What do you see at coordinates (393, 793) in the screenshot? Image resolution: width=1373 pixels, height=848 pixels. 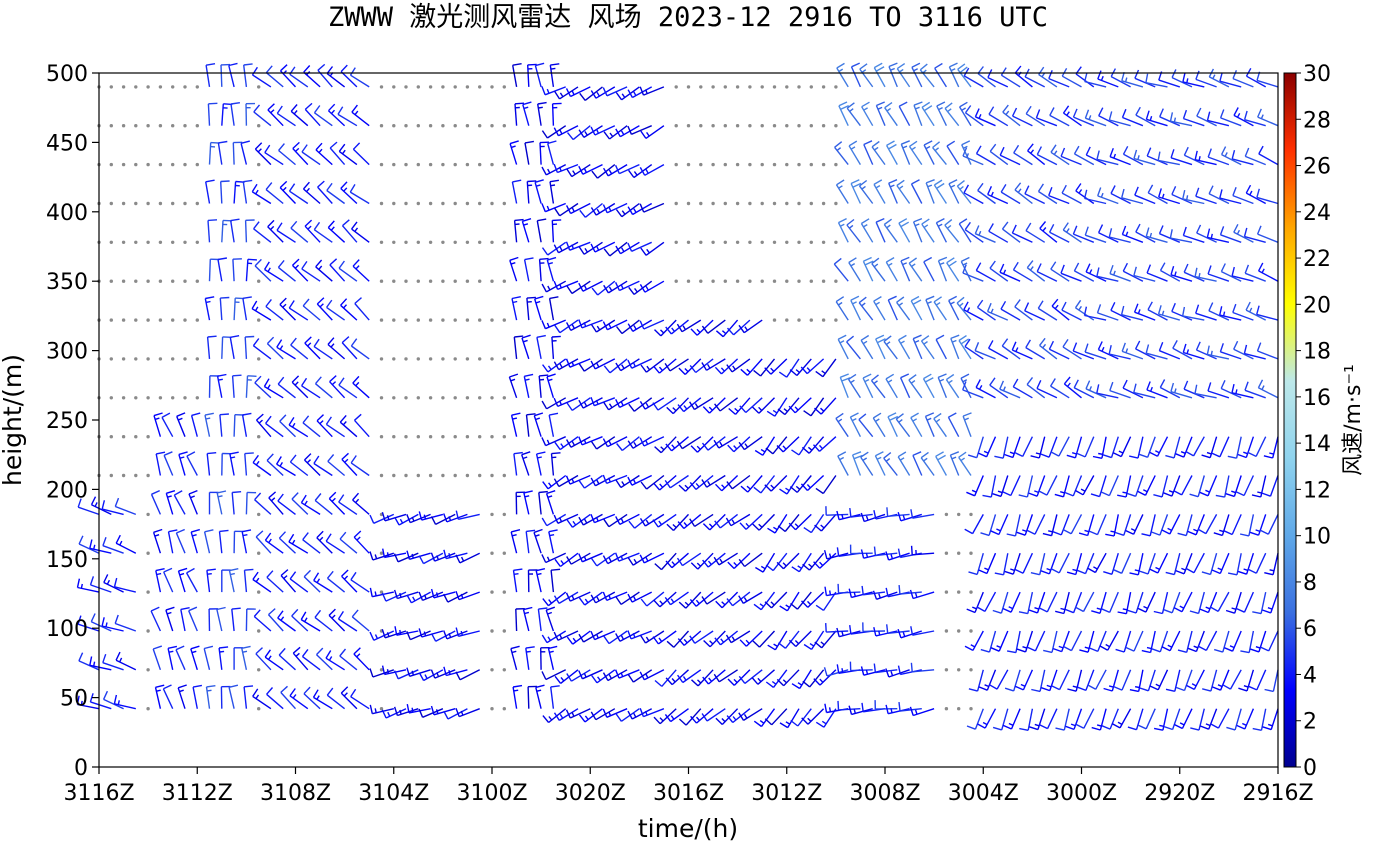 I see `x-tick-label: 3104Z` at bounding box center [393, 793].